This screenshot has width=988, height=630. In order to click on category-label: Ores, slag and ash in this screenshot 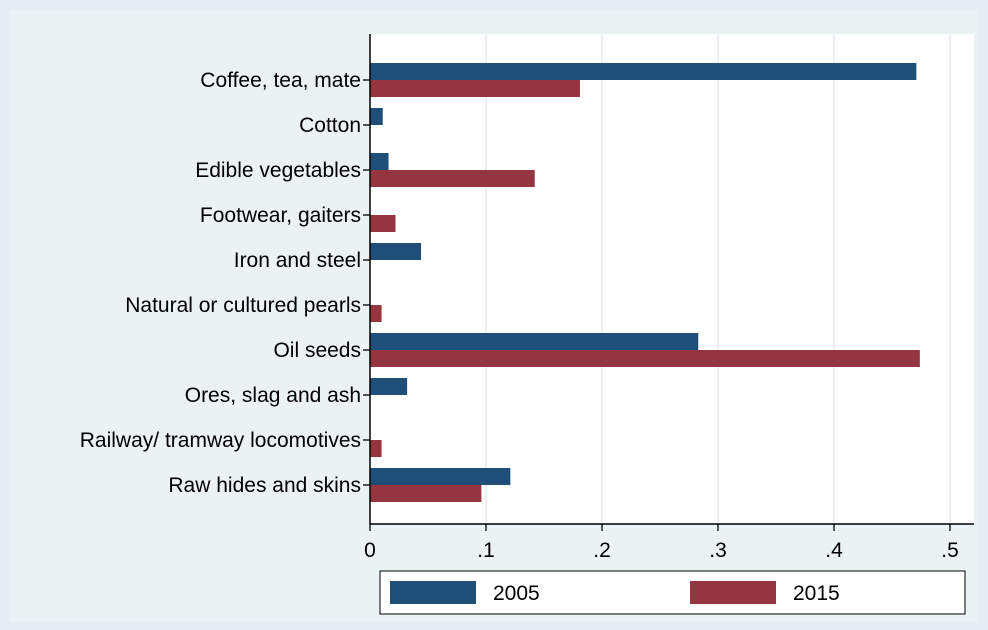, I will do `click(273, 395)`.